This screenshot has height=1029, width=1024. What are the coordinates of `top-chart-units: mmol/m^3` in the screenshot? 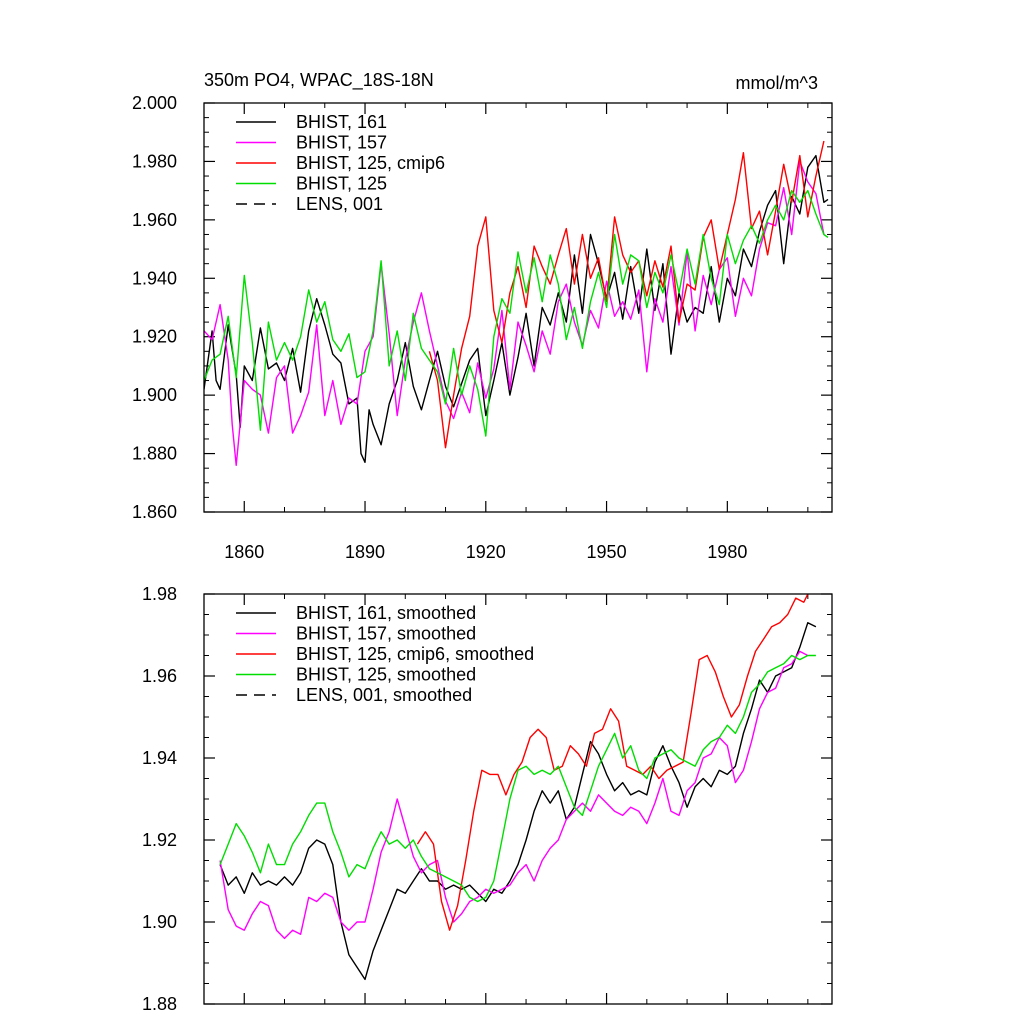 It's located at (777, 83).